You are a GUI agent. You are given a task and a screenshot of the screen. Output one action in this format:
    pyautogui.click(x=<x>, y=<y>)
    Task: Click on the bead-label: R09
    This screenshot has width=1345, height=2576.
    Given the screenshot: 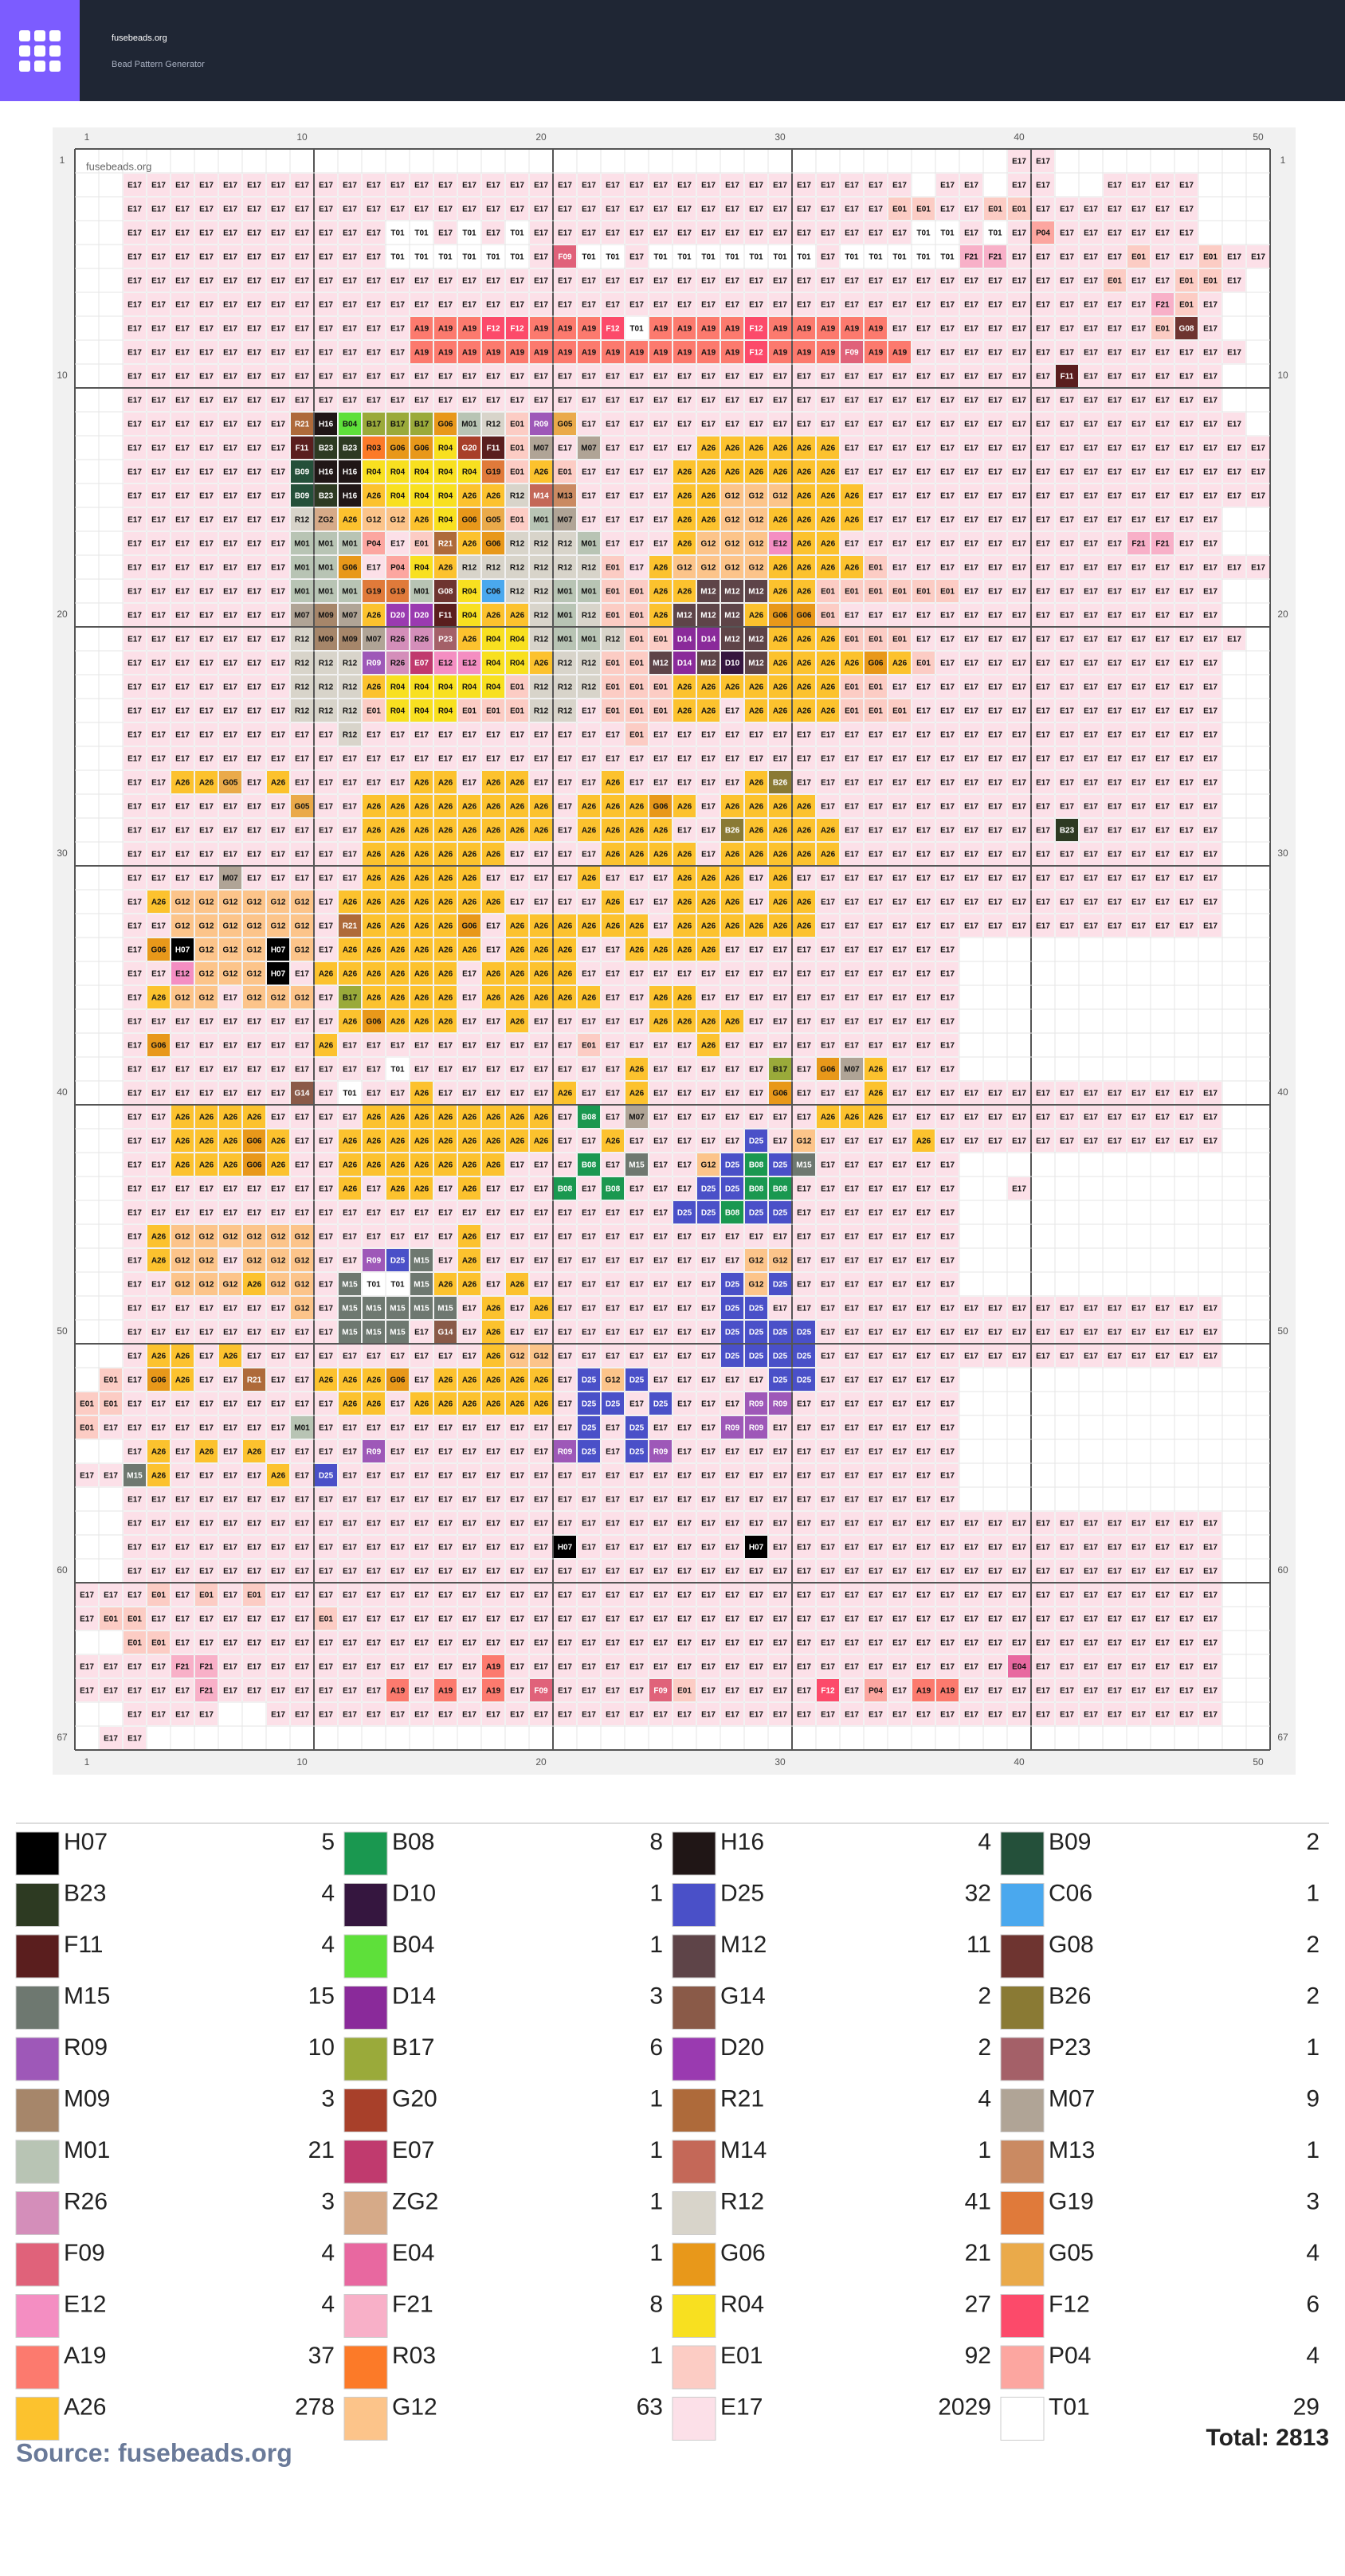 What is the action you would take?
    pyautogui.click(x=374, y=1261)
    